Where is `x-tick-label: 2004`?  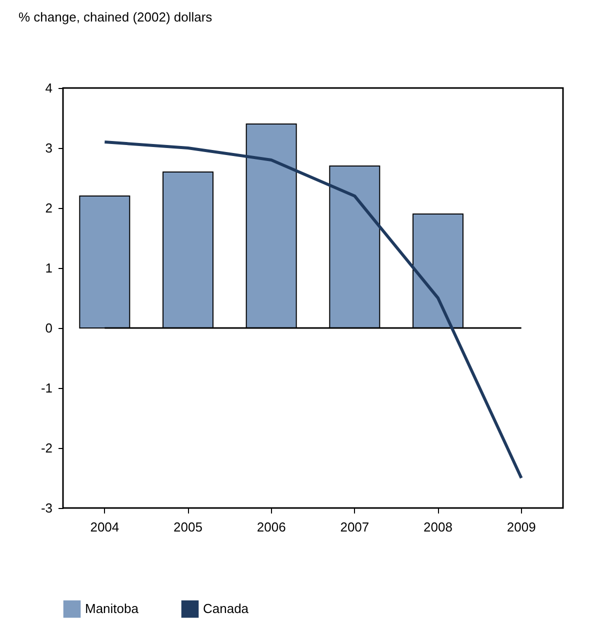
x-tick-label: 2004 is located at coordinates (105, 527).